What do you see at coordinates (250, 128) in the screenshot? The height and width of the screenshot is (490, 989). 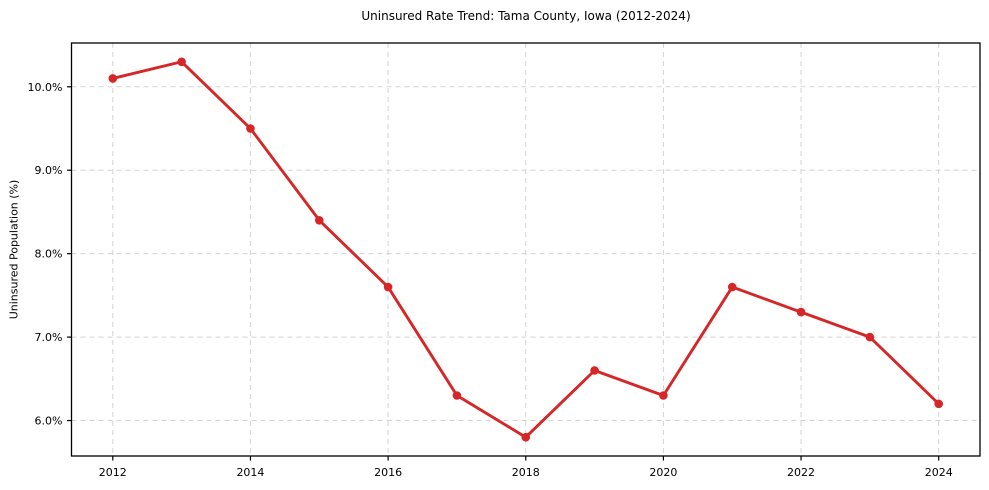 I see `data-point-2014` at bounding box center [250, 128].